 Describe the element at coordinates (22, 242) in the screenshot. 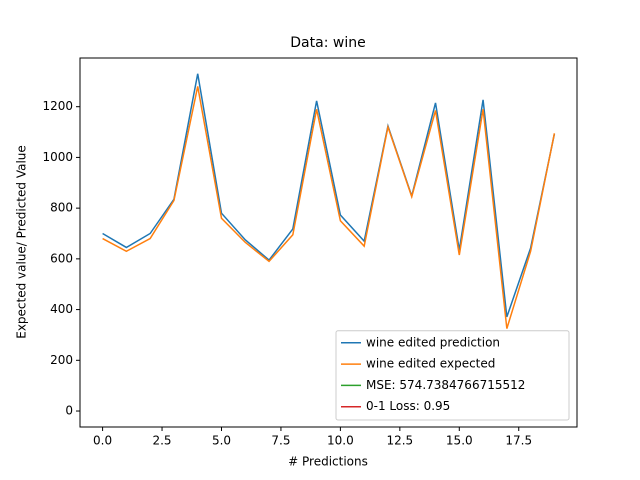

I see `y-axis-label: Expected value/ Predicted Value` at that location.